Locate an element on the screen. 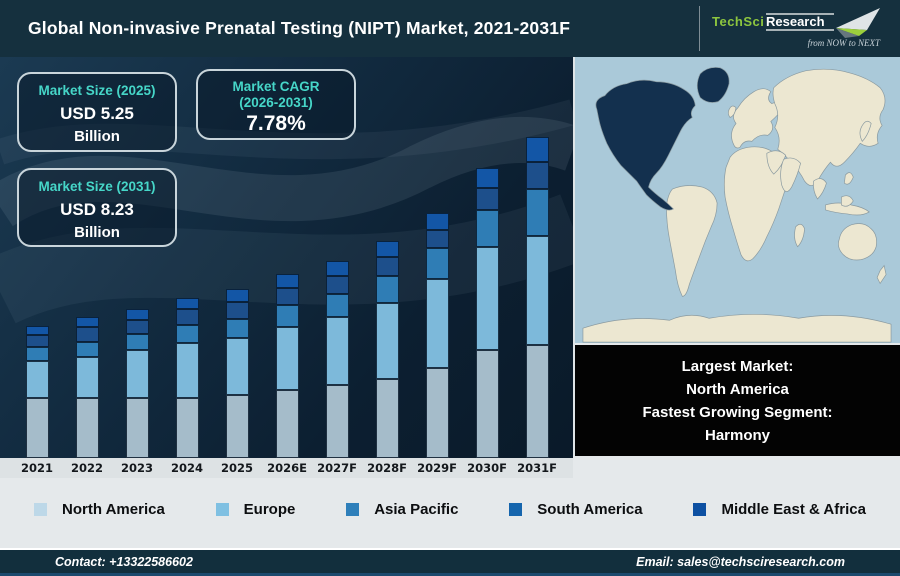  map-region-se-asia is located at coordinates (820, 189).